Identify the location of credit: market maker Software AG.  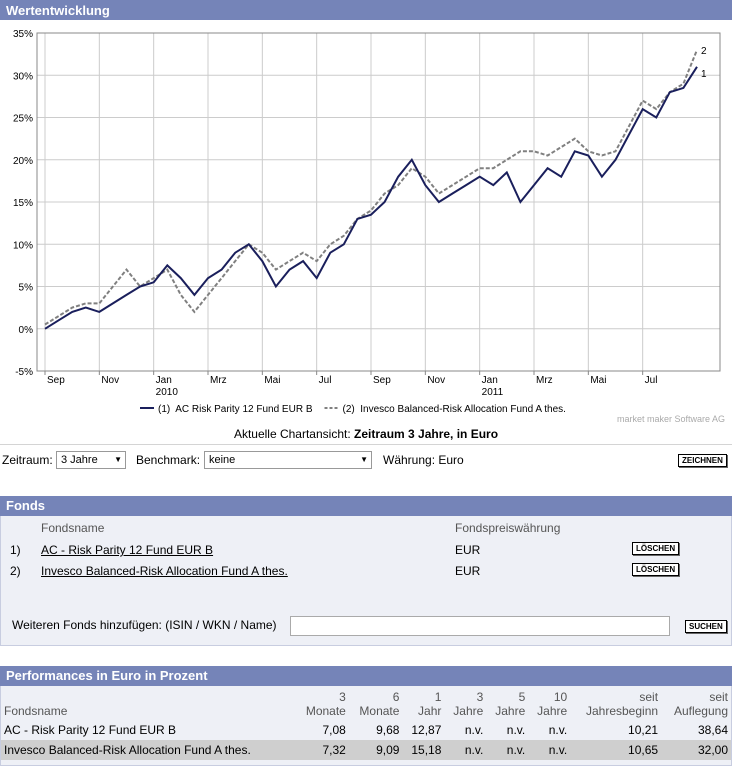
(671, 419).